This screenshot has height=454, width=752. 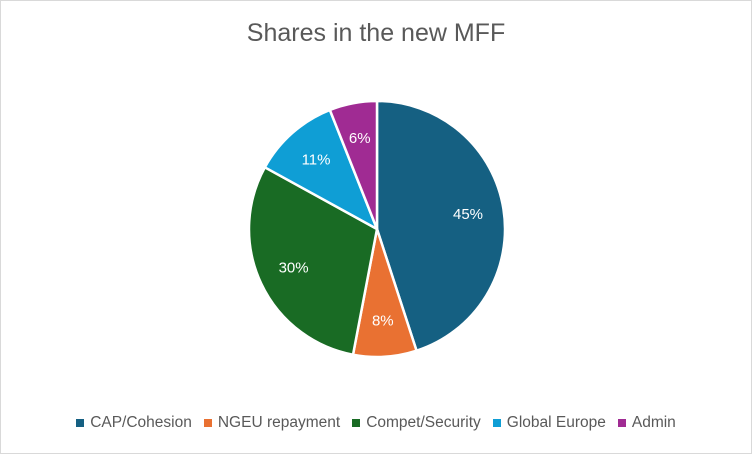 What do you see at coordinates (141, 422) in the screenshot?
I see `legend-label: CAP/Cohesion` at bounding box center [141, 422].